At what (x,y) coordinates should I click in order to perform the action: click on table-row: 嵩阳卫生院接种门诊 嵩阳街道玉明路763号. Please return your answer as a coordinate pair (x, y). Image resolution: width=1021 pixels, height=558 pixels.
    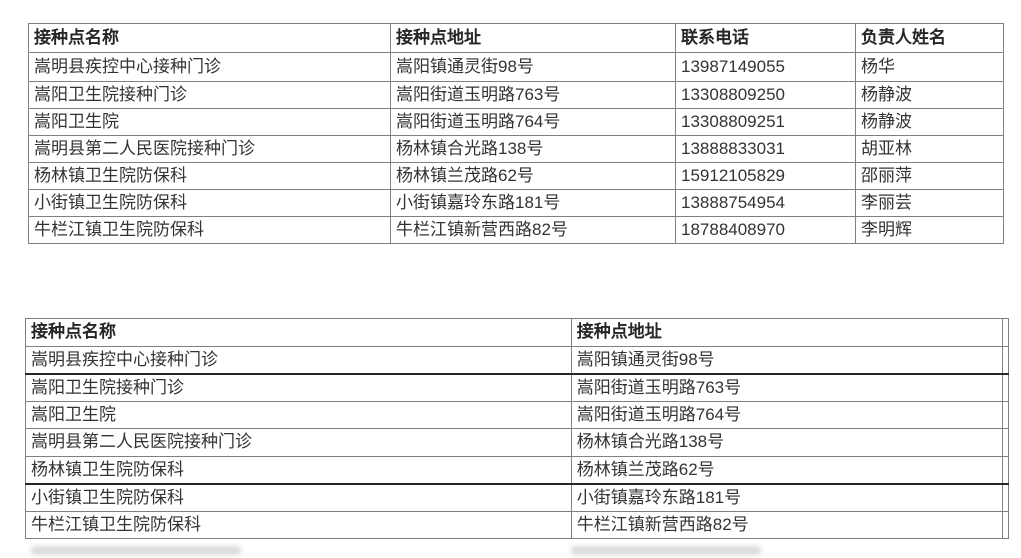
    Looking at the image, I should click on (517, 387).